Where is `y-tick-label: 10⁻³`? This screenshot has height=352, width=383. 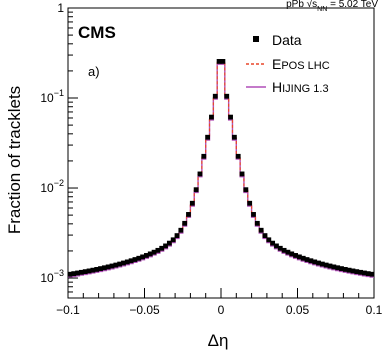
y-tick-label: 10⁻³ is located at coordinates (52, 276).